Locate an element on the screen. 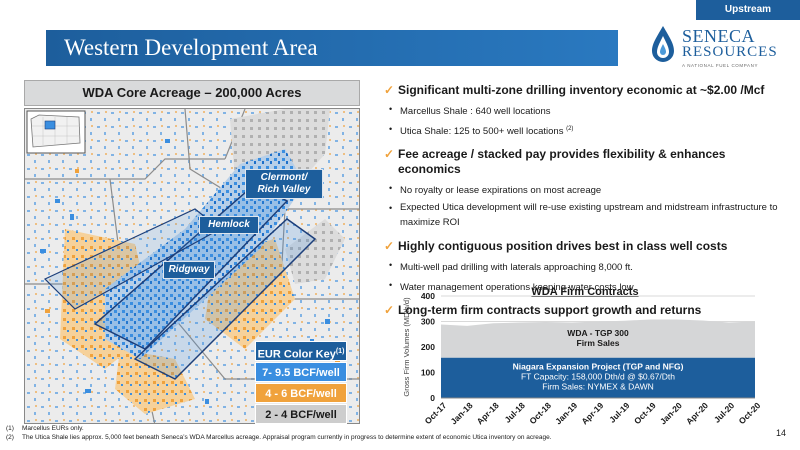  series-label-niagara: Firm Sales: NYMEX & DAWN is located at coordinates (598, 387).